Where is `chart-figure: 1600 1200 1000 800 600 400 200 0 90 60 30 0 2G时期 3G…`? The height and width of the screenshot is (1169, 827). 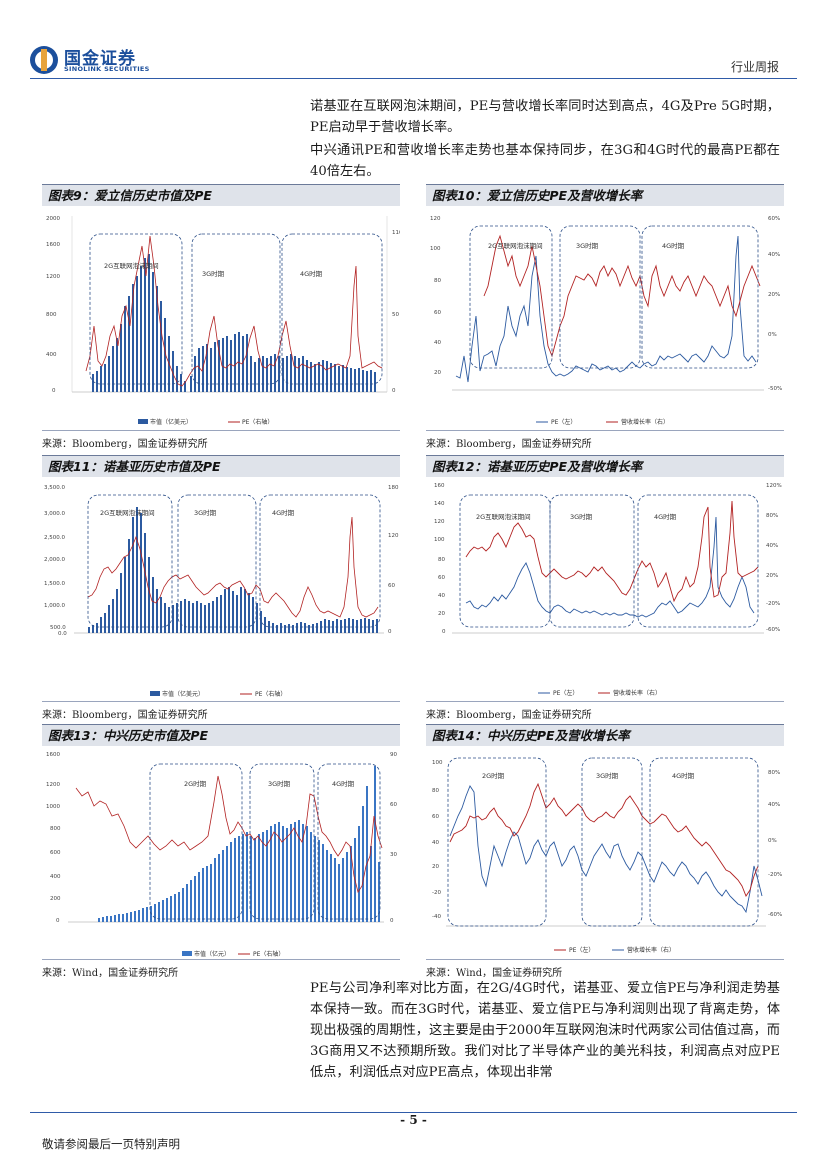
chart-figure: 1600 1200 1000 800 600 400 200 0 90 60 30 0 2G时期 3G… is located at coordinates (221, 852).